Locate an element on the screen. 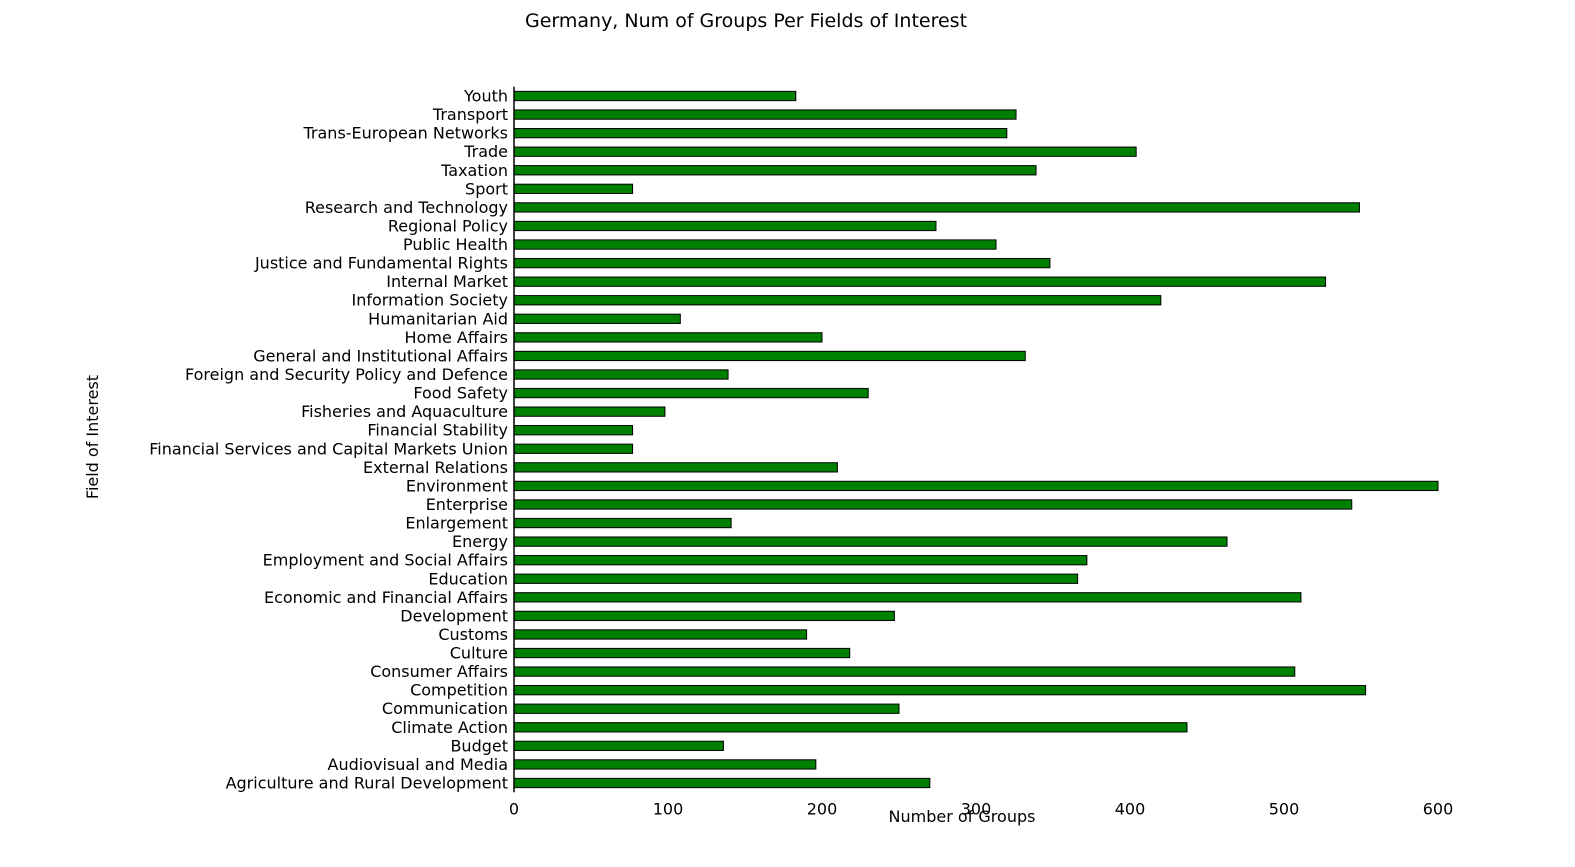 This screenshot has height=867, width=1575. bar-audiovisual-and-media is located at coordinates (665, 764).